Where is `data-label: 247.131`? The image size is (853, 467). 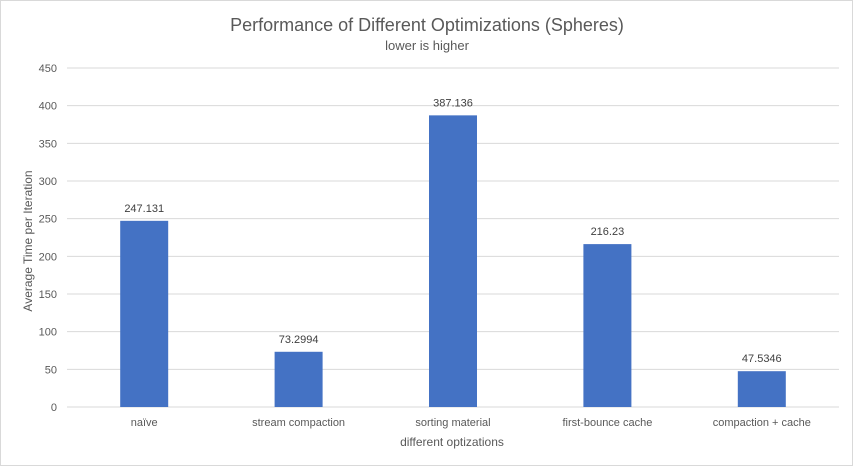
data-label: 247.131 is located at coordinates (144, 209).